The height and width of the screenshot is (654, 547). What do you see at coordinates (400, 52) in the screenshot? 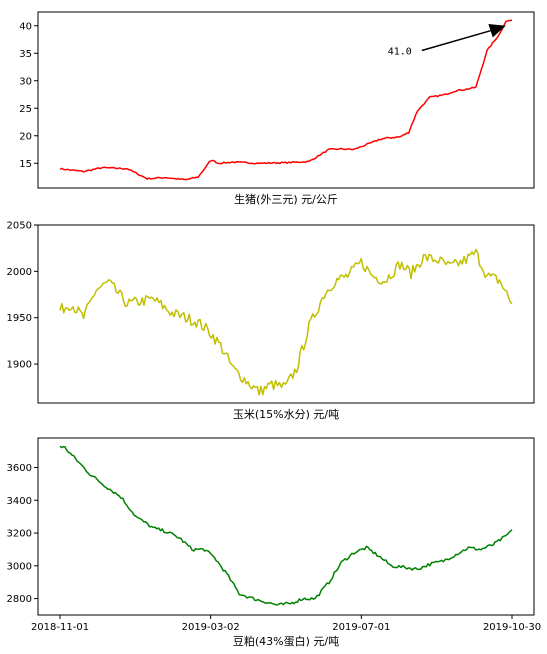
I see `annotation-text: 41.0` at bounding box center [400, 52].